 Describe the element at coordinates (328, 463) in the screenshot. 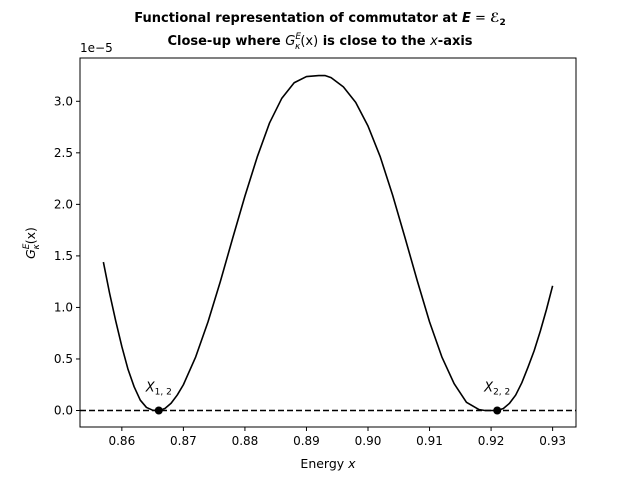

I see `x-axis-label: Energy x` at that location.